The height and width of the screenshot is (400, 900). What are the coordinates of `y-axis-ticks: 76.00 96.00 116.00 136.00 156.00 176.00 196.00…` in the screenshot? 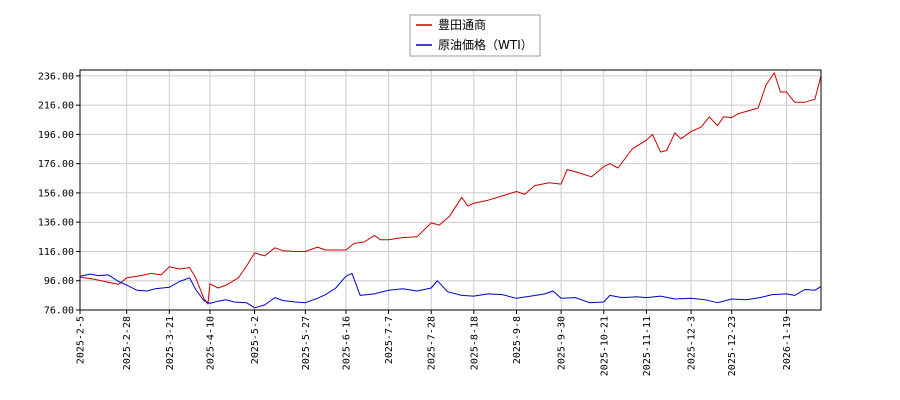 It's located at (59, 194).